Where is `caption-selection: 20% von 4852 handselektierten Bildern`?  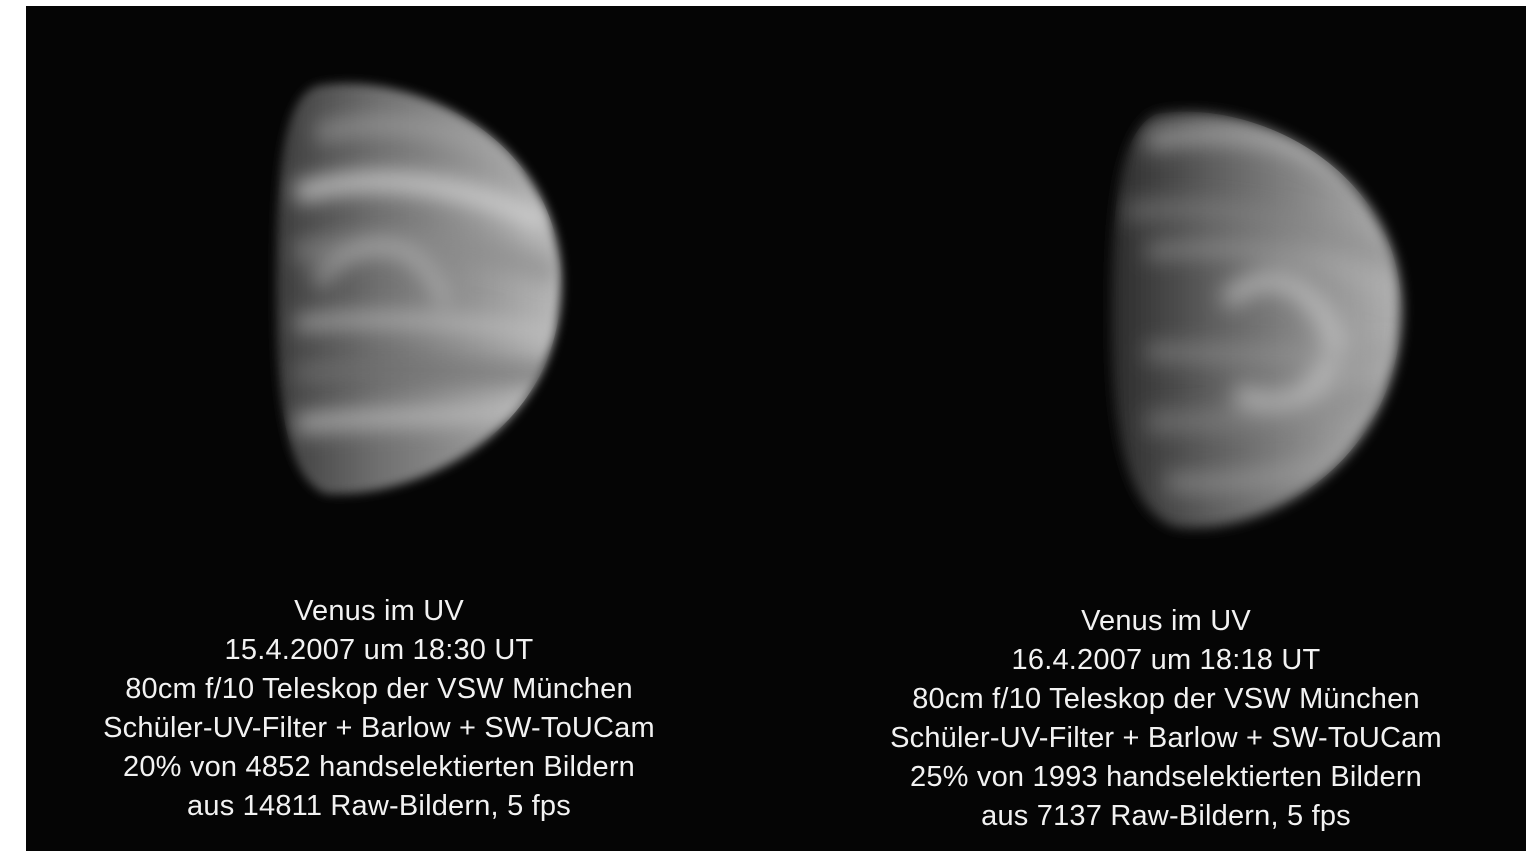
caption-selection: 20% von 4852 handselektierten Bildern is located at coordinates (379, 767).